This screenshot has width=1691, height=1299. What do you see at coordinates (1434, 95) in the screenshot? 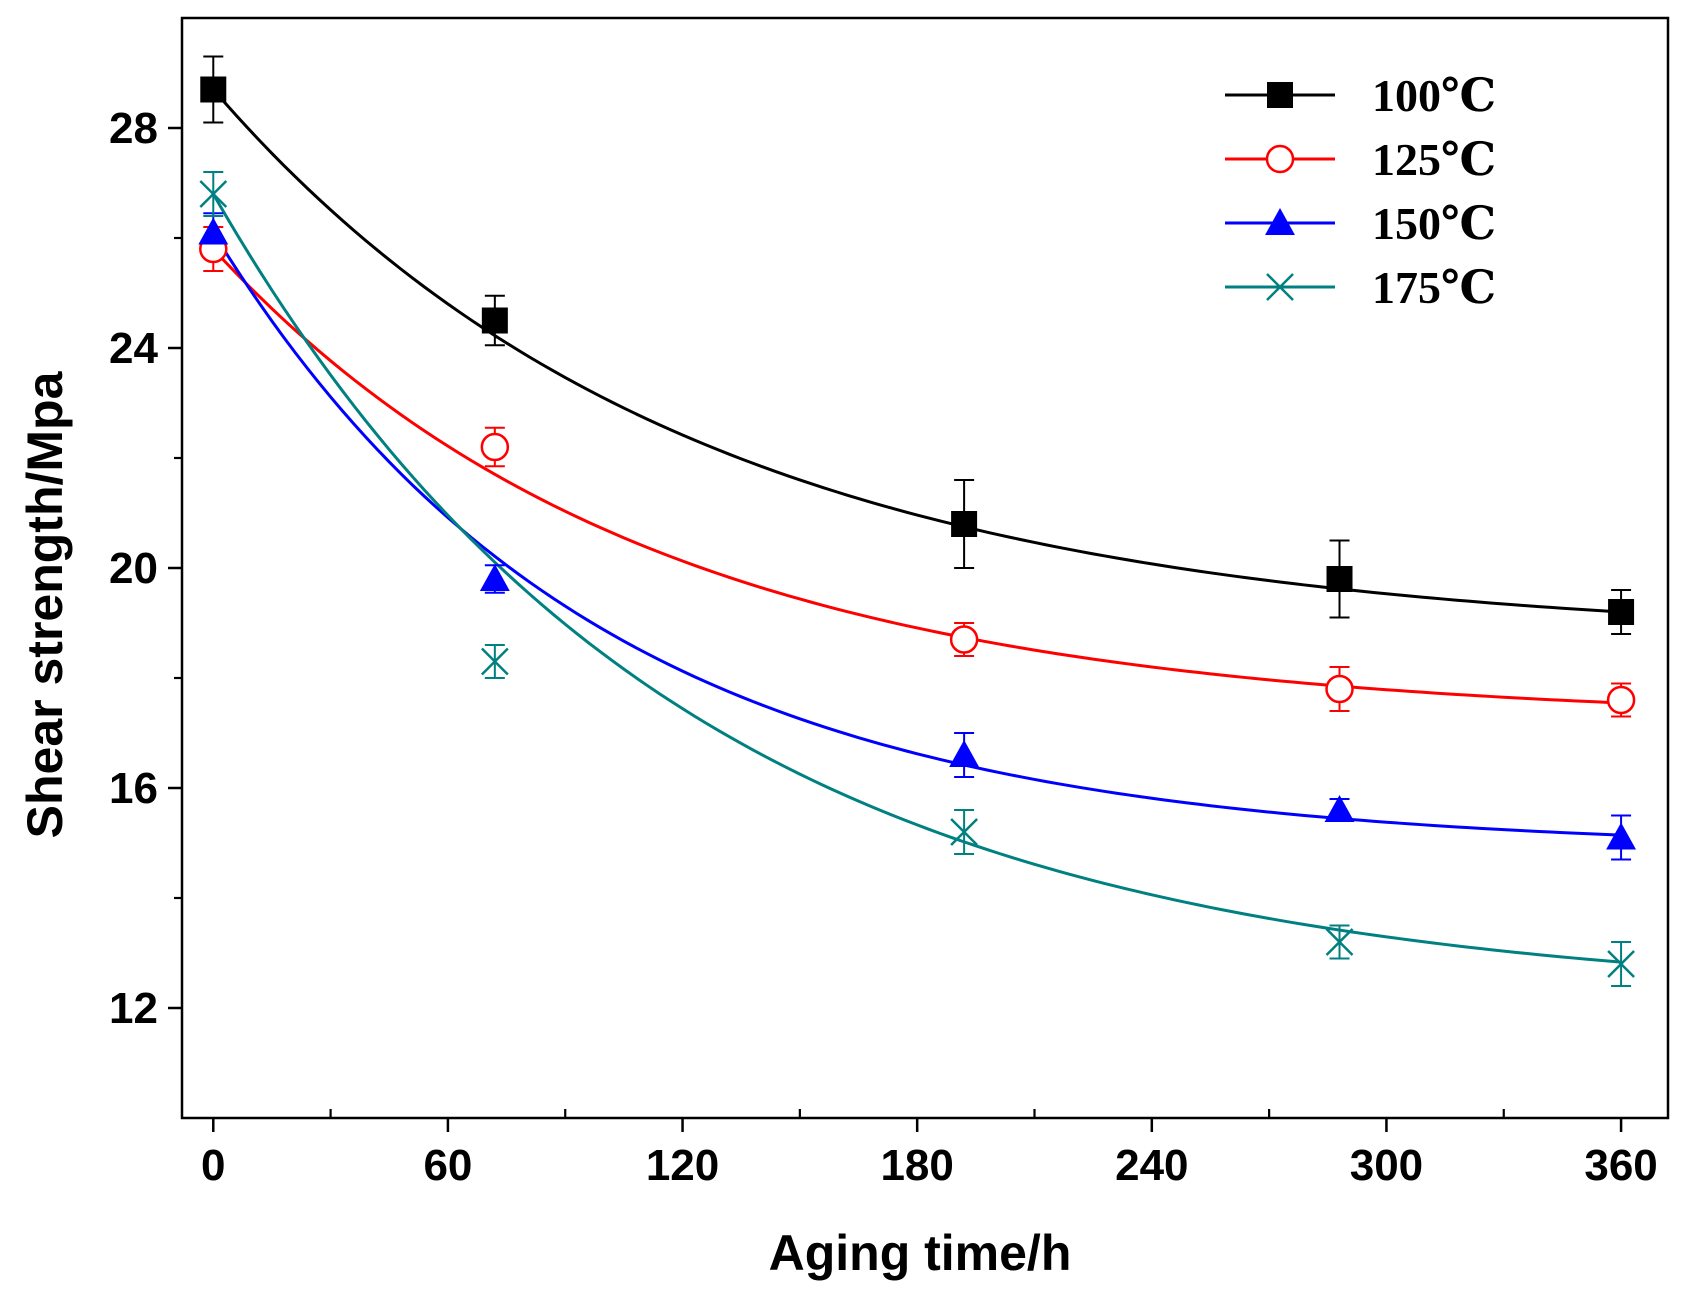
I see `legend-label-0: 100℃` at bounding box center [1434, 95].